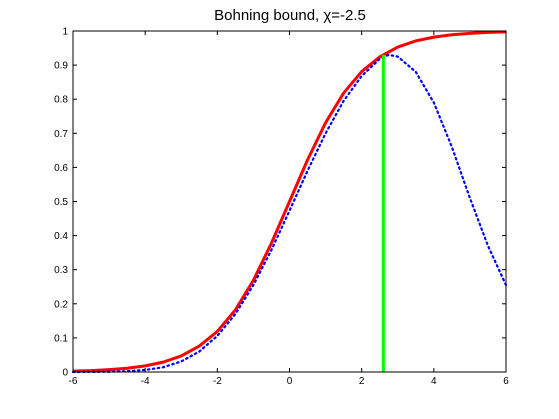 Image resolution: width=559 pixels, height=419 pixels. Describe the element at coordinates (145, 381) in the screenshot. I see `x-tick-label: -4` at that location.